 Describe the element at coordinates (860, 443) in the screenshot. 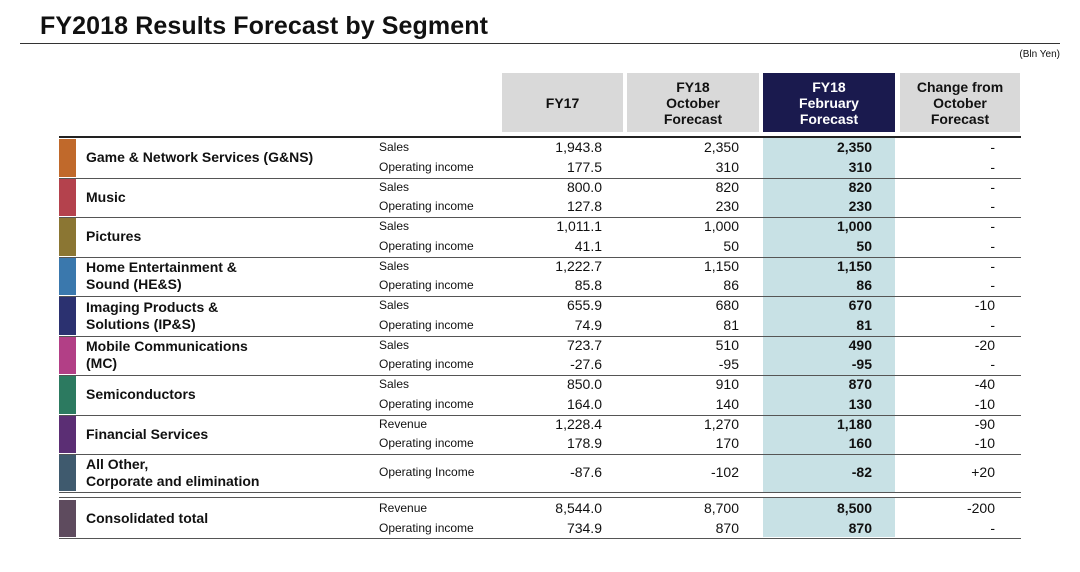

I see `february-forecast-value: 160` at that location.